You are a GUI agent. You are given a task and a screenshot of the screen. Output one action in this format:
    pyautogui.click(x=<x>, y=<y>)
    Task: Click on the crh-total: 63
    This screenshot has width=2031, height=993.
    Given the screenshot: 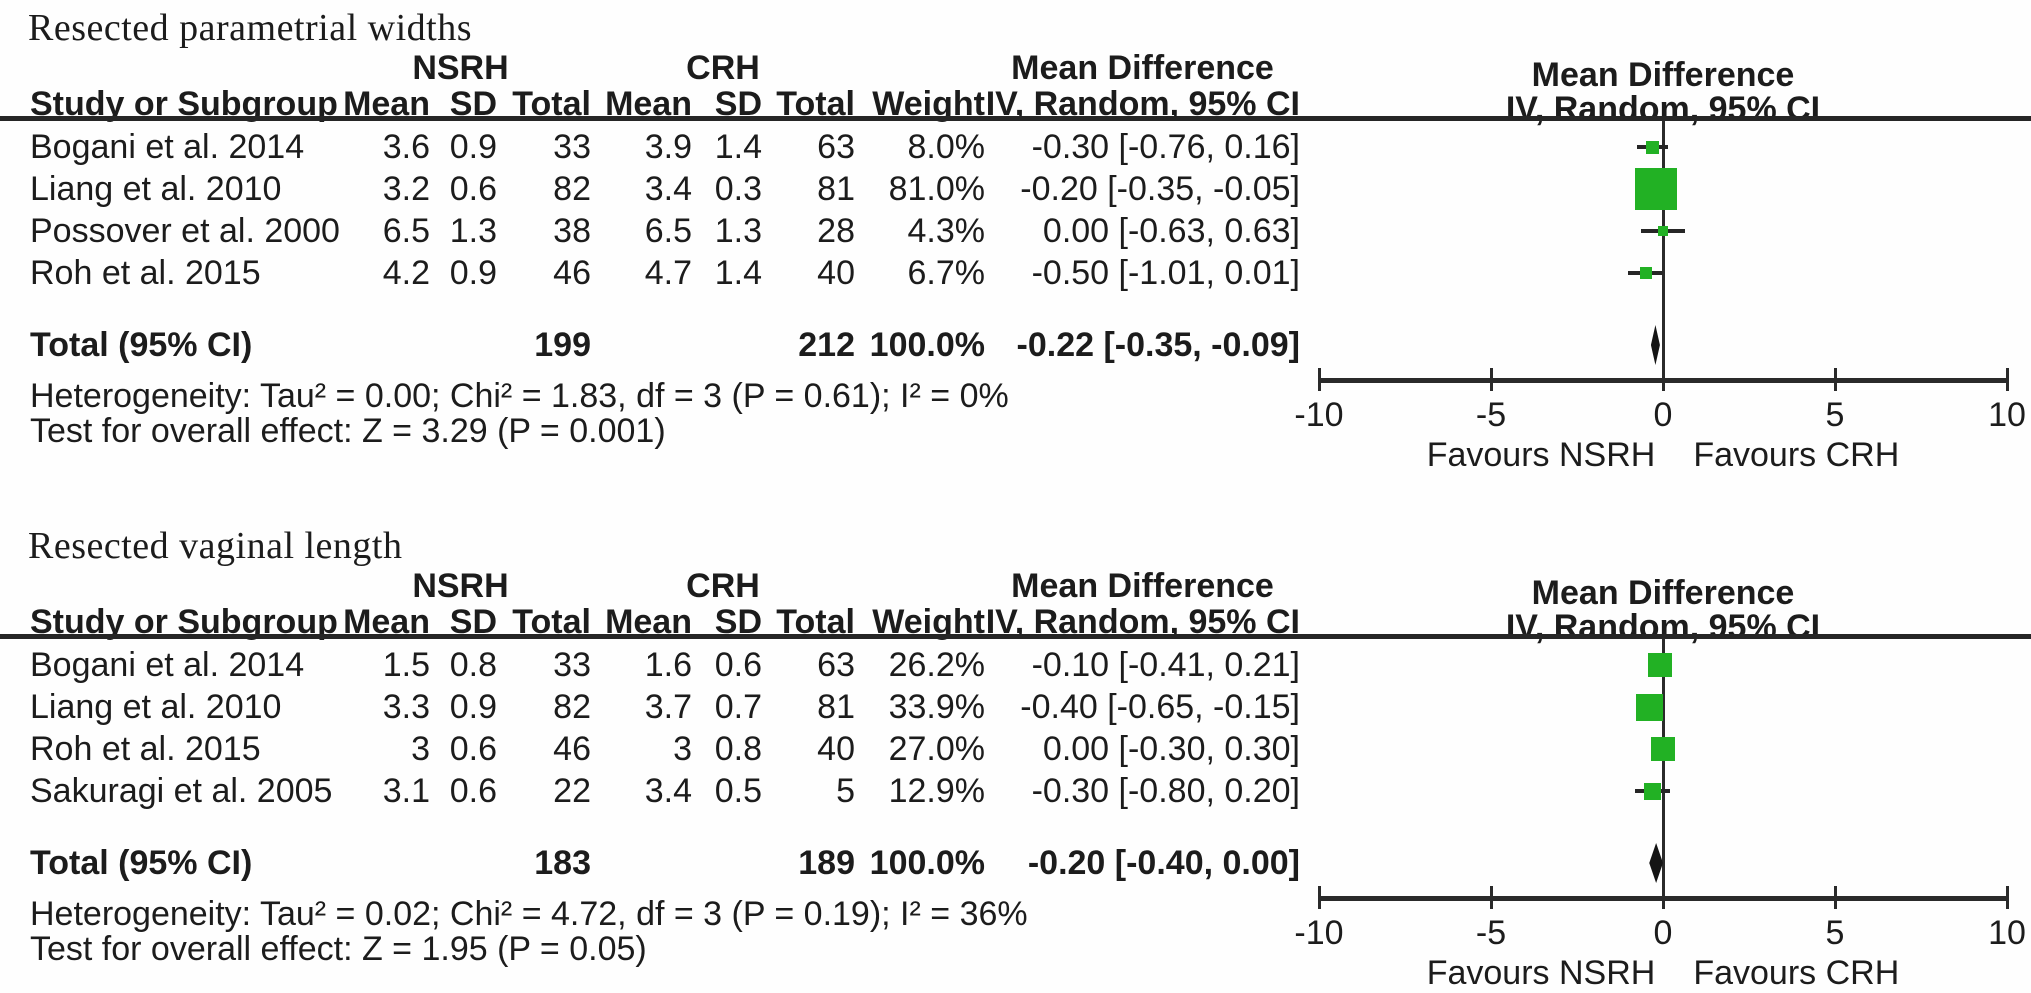 What is the action you would take?
    pyautogui.click(x=836, y=665)
    